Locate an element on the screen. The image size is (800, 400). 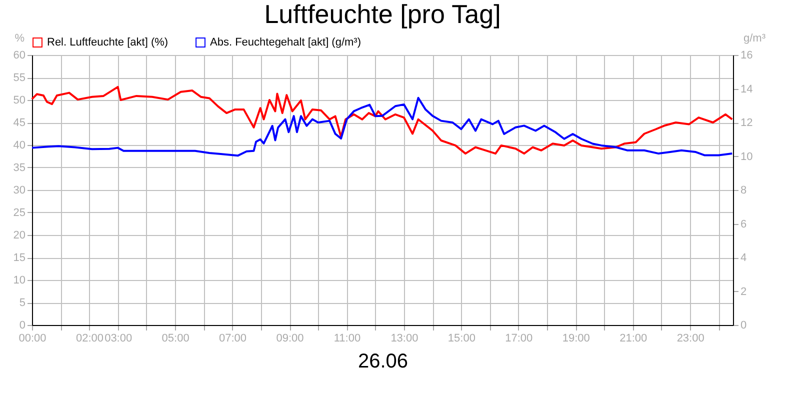
x-tick-label: 21:00 is located at coordinates (634, 338).